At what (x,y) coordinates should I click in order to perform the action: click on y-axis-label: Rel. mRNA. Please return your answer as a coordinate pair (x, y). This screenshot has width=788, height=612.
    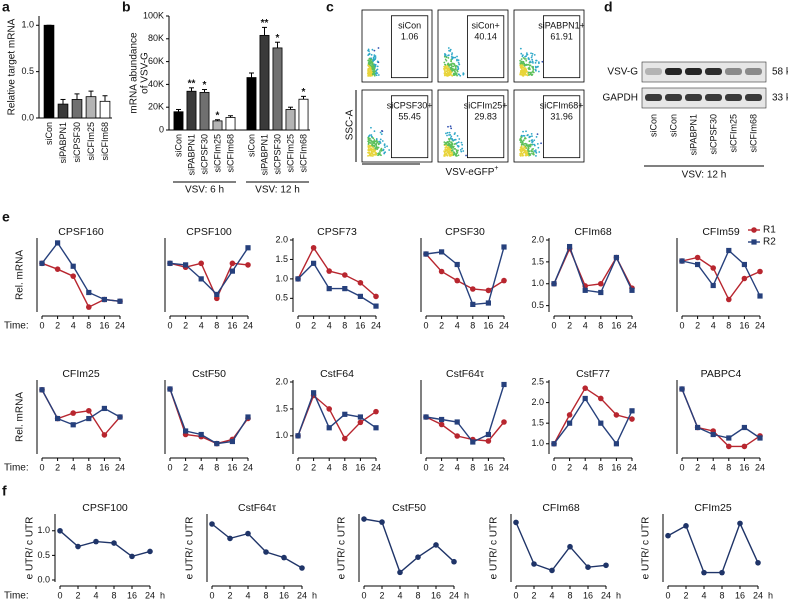
    Looking at the image, I should click on (20, 275).